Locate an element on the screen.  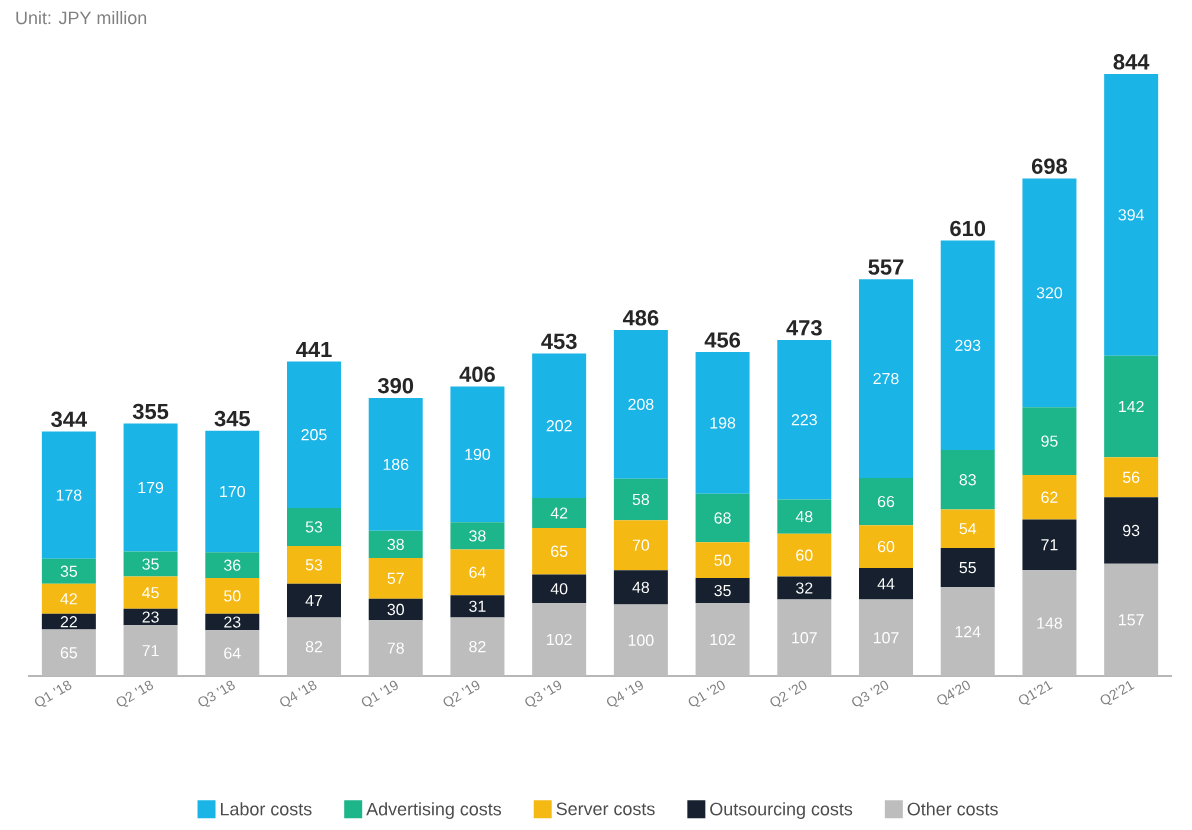
total-label: 473 is located at coordinates (804, 328).